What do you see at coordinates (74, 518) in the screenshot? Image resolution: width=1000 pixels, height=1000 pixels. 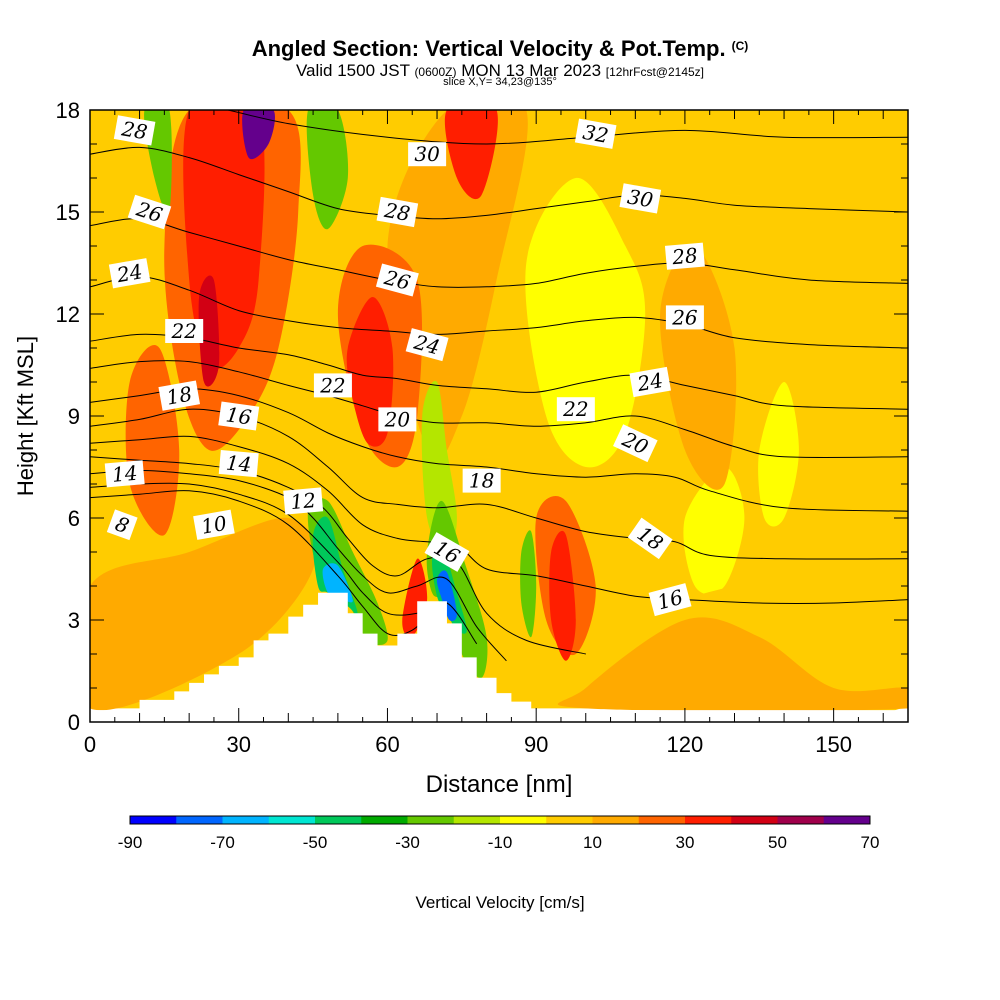 I see `y-tick-label: 6` at bounding box center [74, 518].